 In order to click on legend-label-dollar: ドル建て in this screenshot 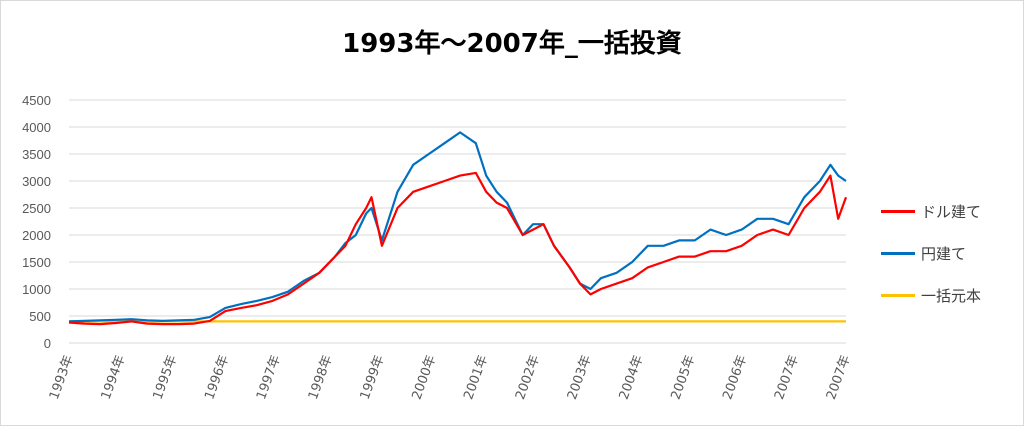, I will do `click(951, 211)`.